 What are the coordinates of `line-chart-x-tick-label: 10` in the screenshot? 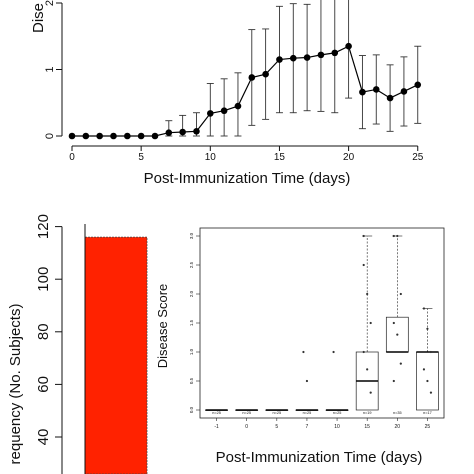 It's located at (211, 157).